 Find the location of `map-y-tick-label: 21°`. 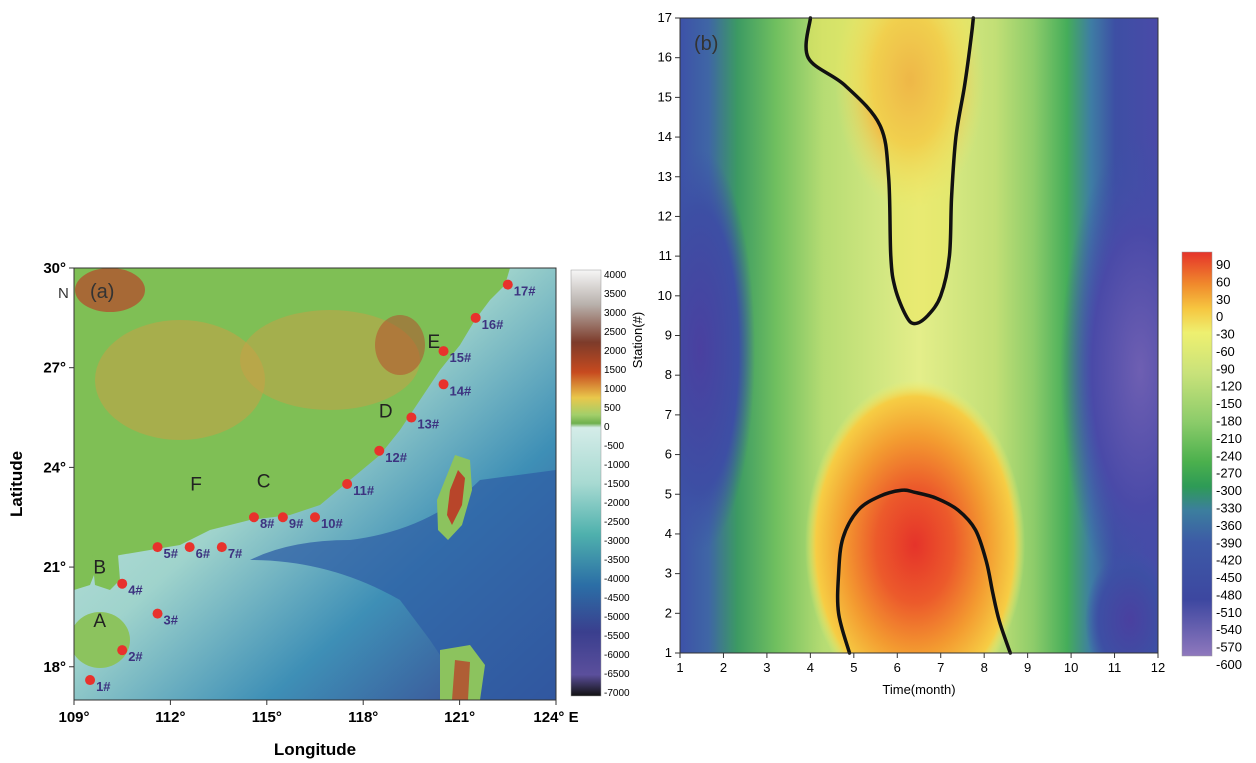

map-y-tick-label: 21° is located at coordinates (54, 567).